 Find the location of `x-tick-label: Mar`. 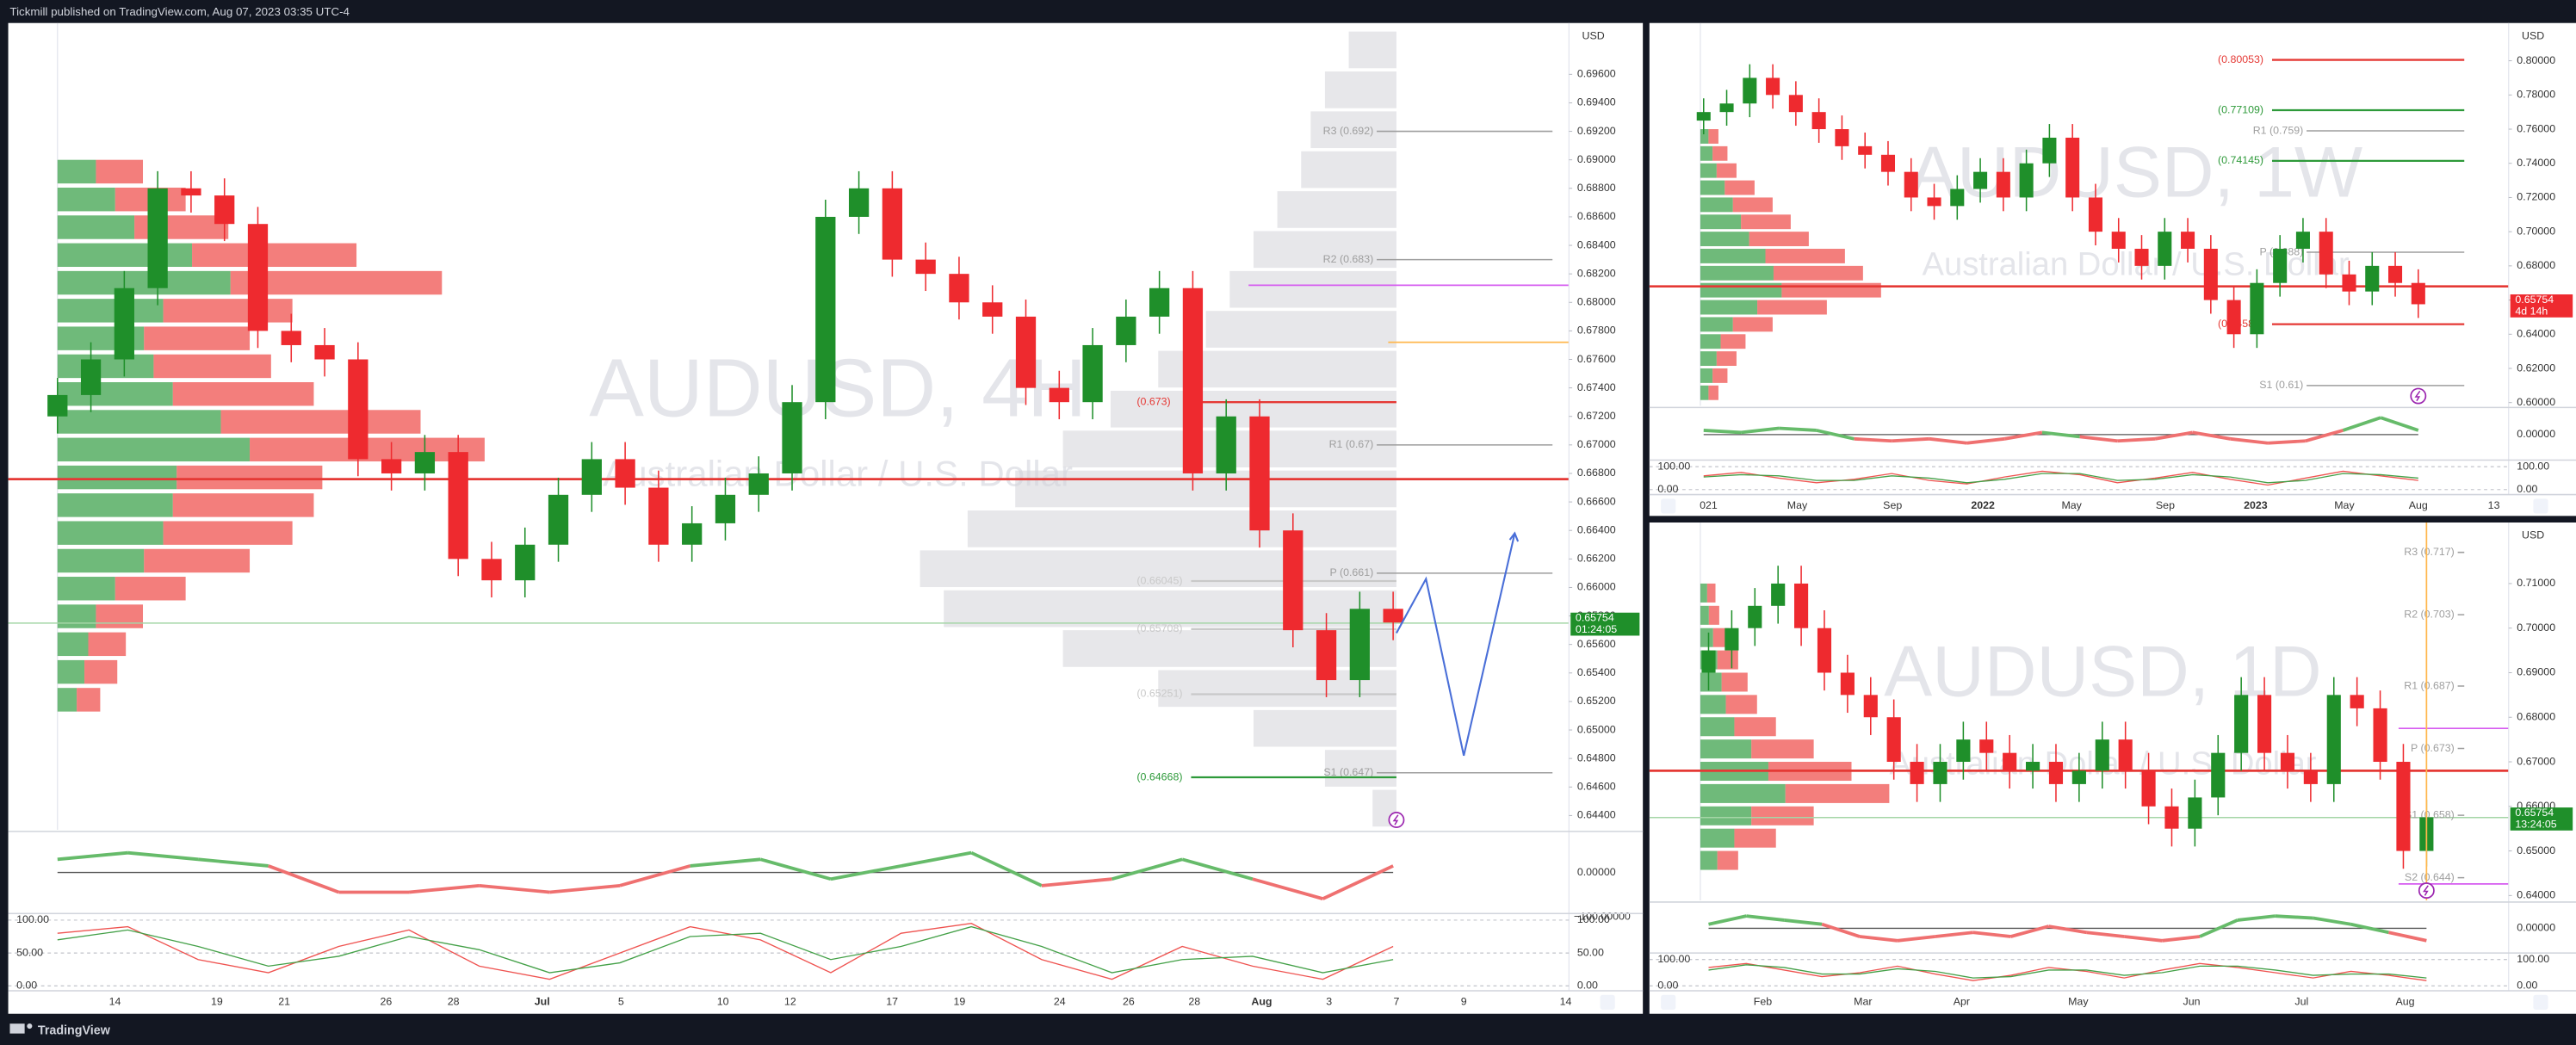

x-tick-label: Mar is located at coordinates (1863, 1002).